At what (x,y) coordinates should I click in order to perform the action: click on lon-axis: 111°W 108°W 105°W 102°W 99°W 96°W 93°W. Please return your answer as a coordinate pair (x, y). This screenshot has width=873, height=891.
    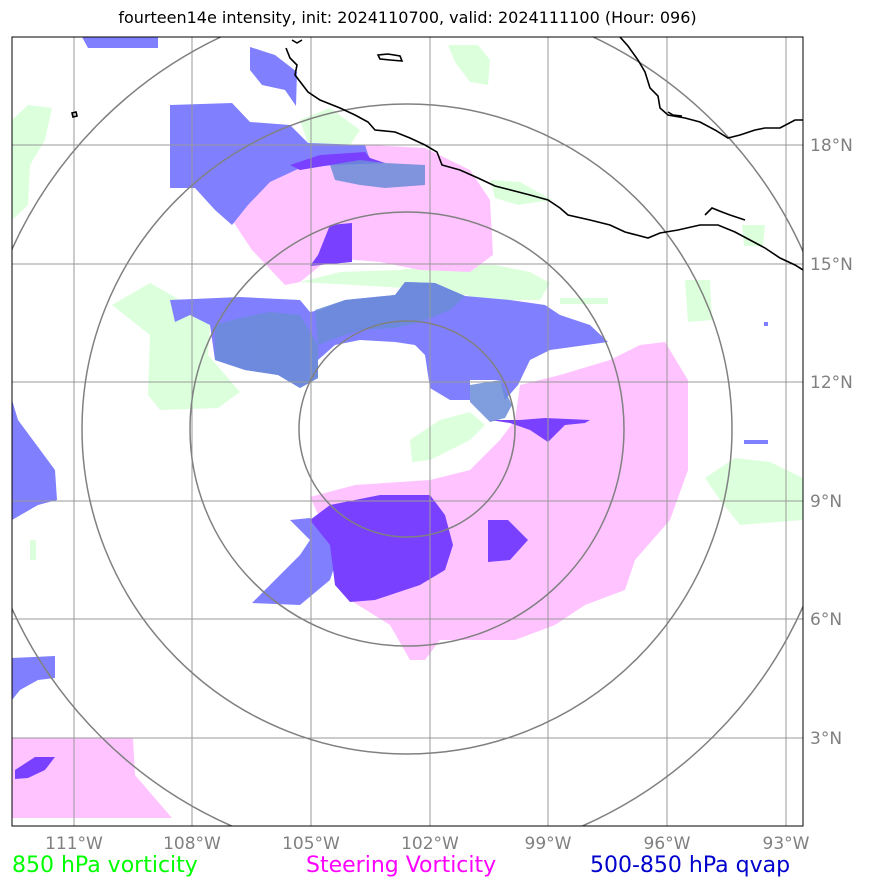
    Looking at the image, I should click on (427, 844).